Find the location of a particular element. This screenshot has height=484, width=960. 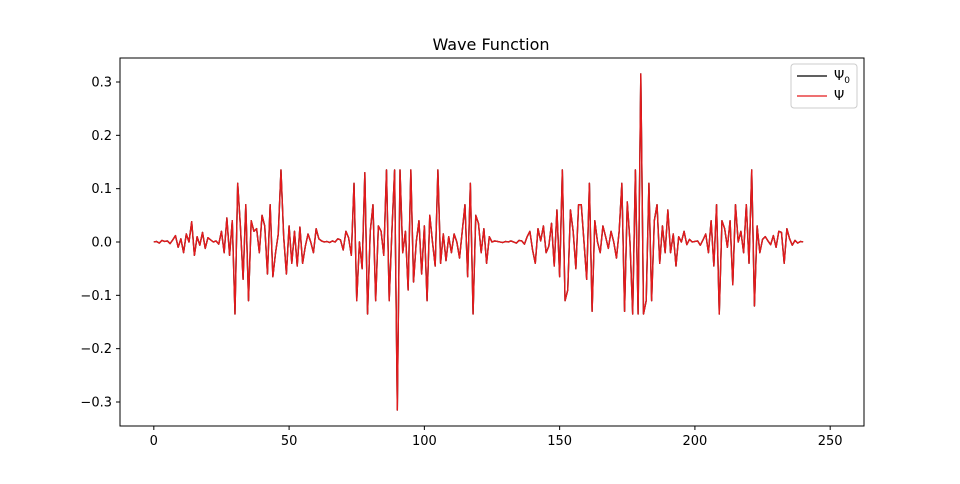

x-tick-label: 200 is located at coordinates (694, 441).